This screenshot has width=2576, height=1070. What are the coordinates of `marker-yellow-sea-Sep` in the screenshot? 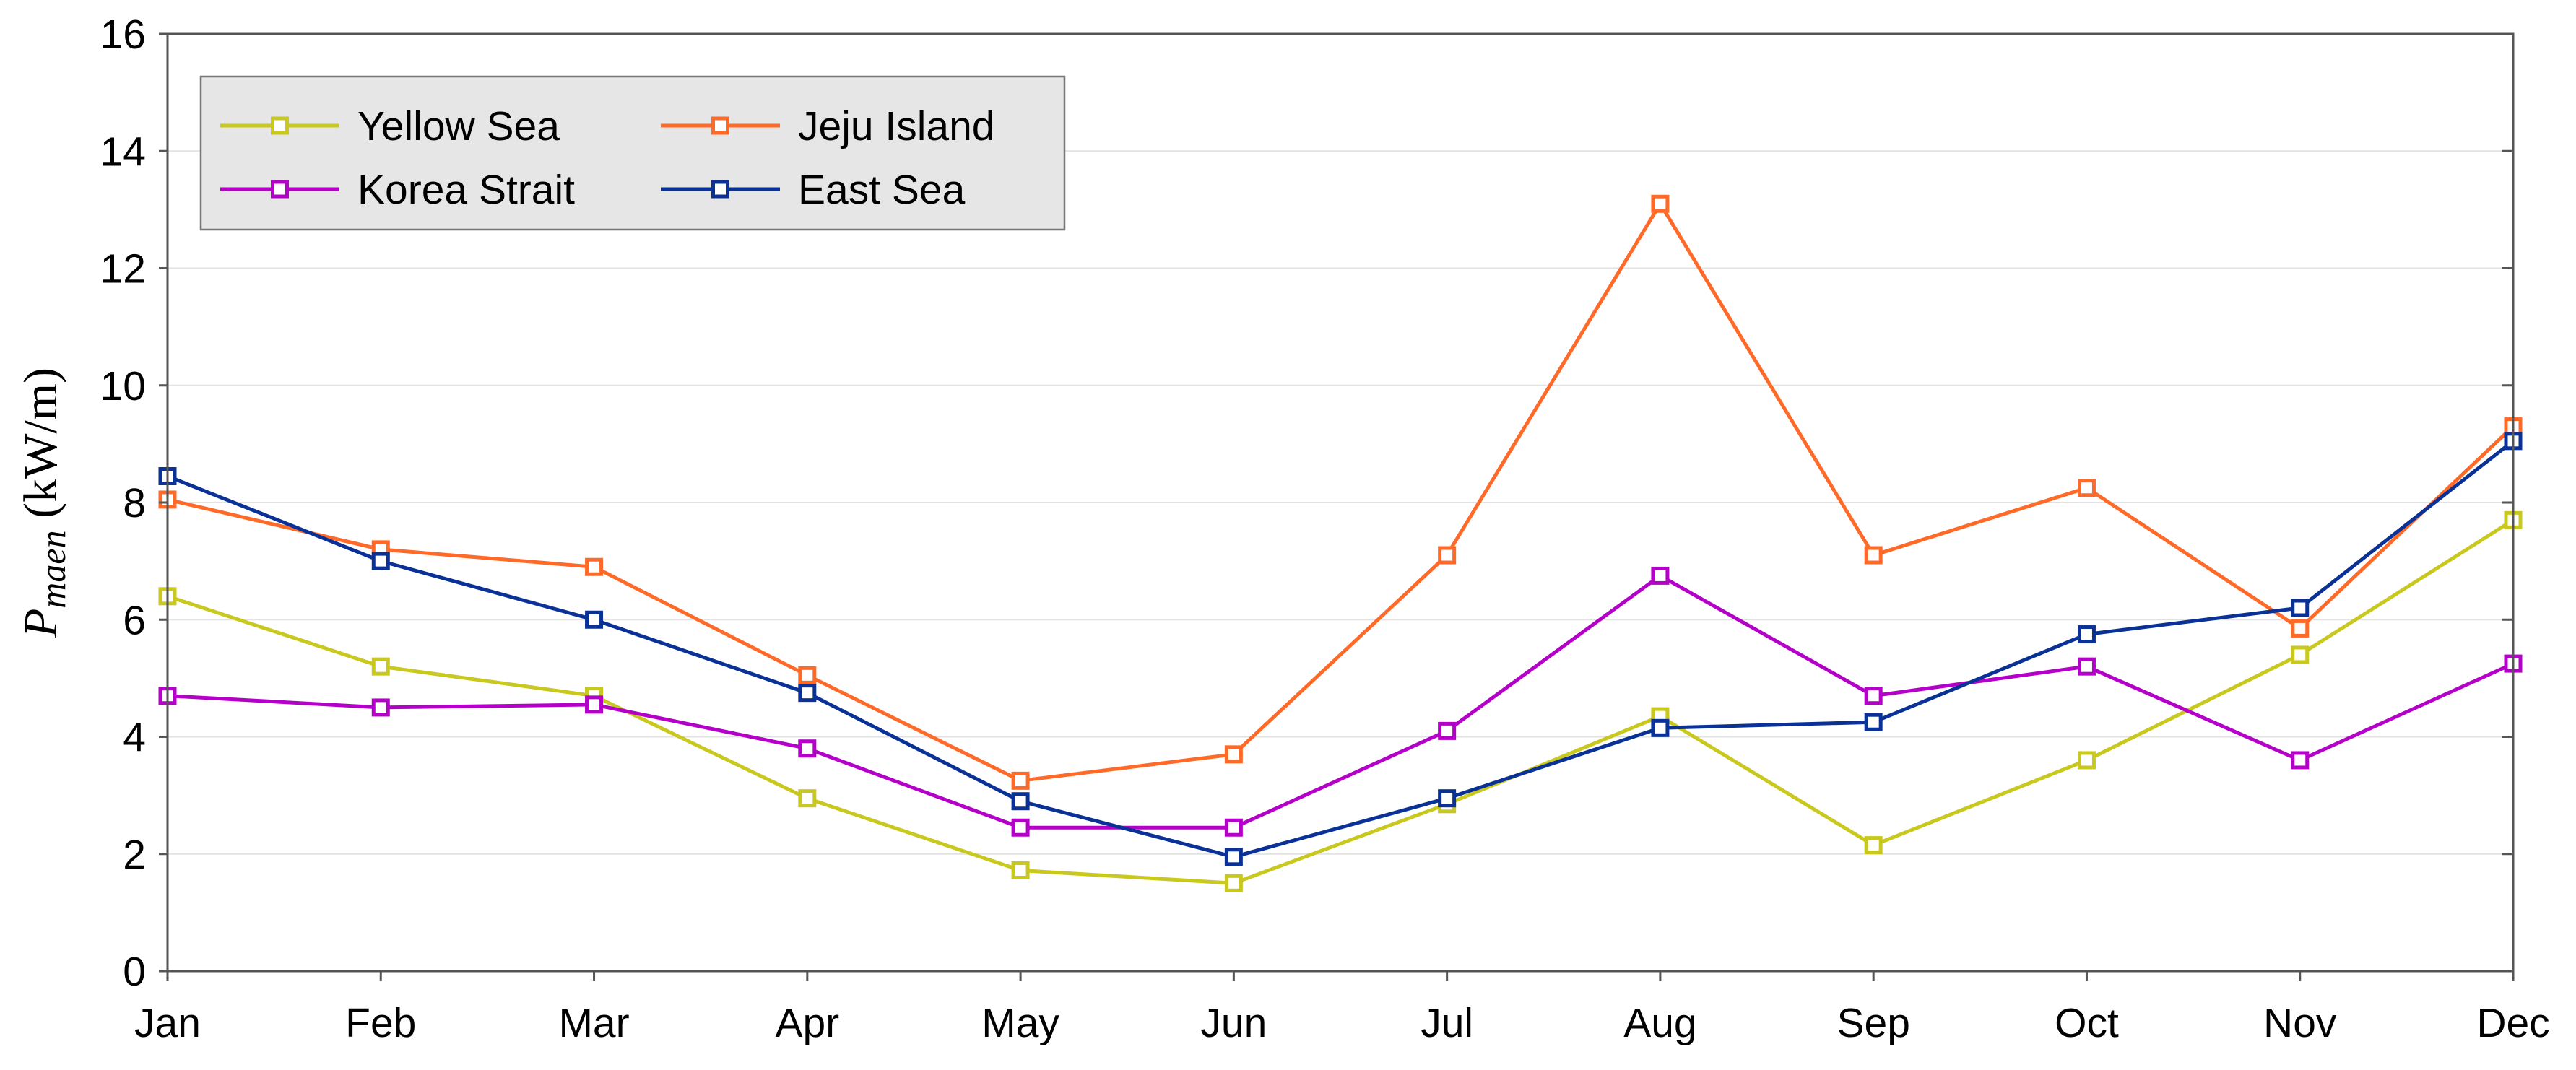 It's located at (1873, 845).